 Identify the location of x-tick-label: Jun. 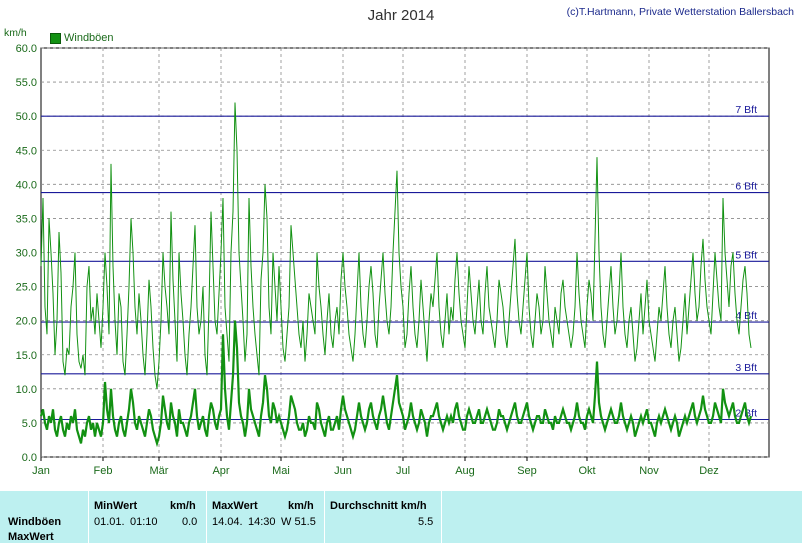
(343, 471).